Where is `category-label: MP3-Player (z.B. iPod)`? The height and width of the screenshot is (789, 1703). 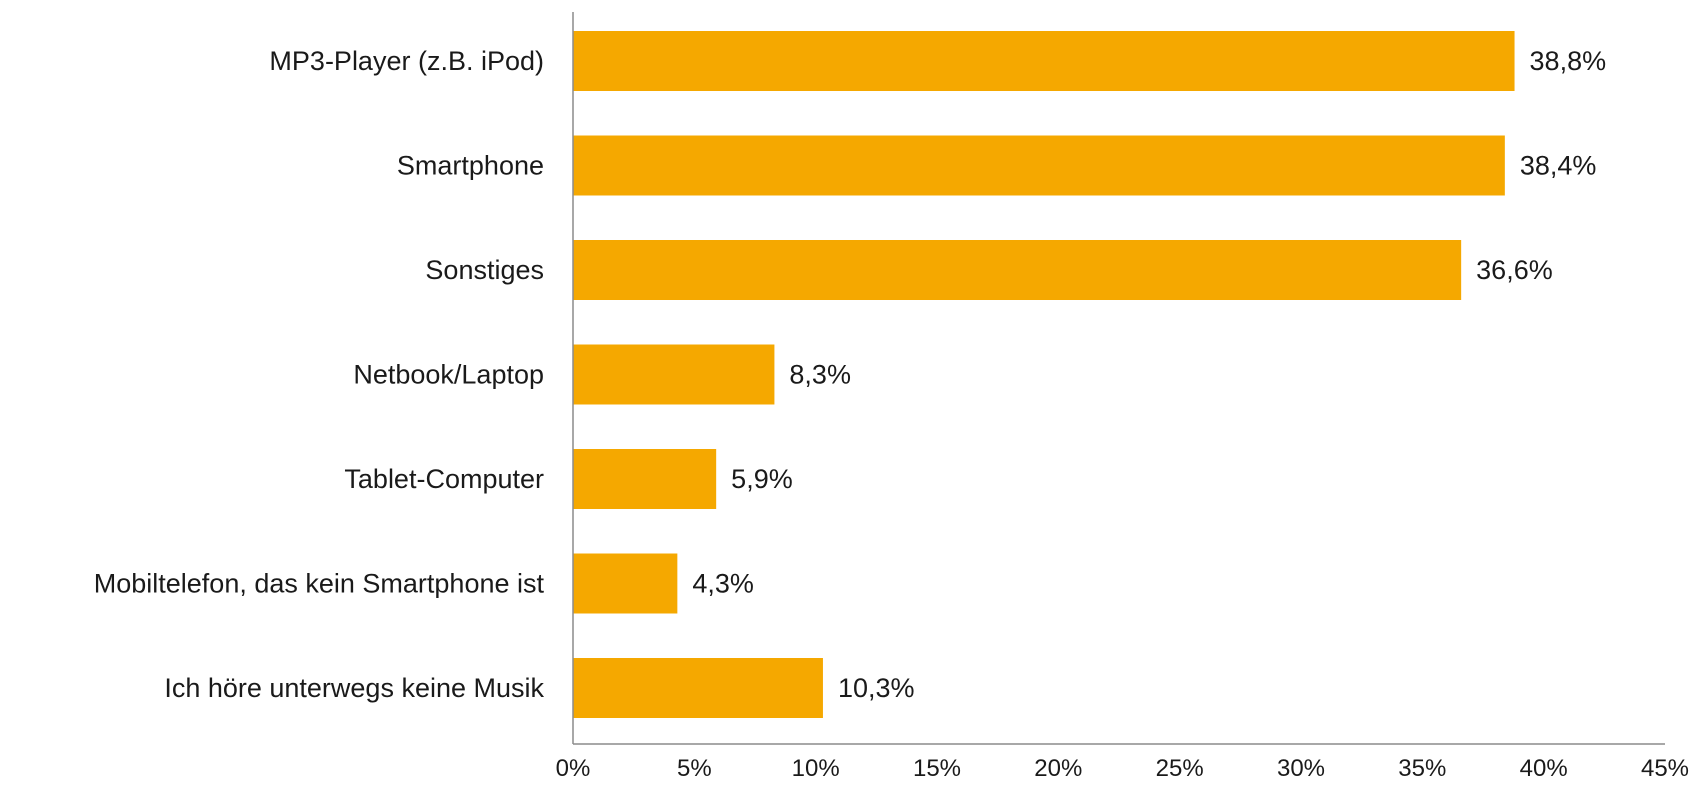
category-label: MP3-Player (z.B. iPod) is located at coordinates (406, 61).